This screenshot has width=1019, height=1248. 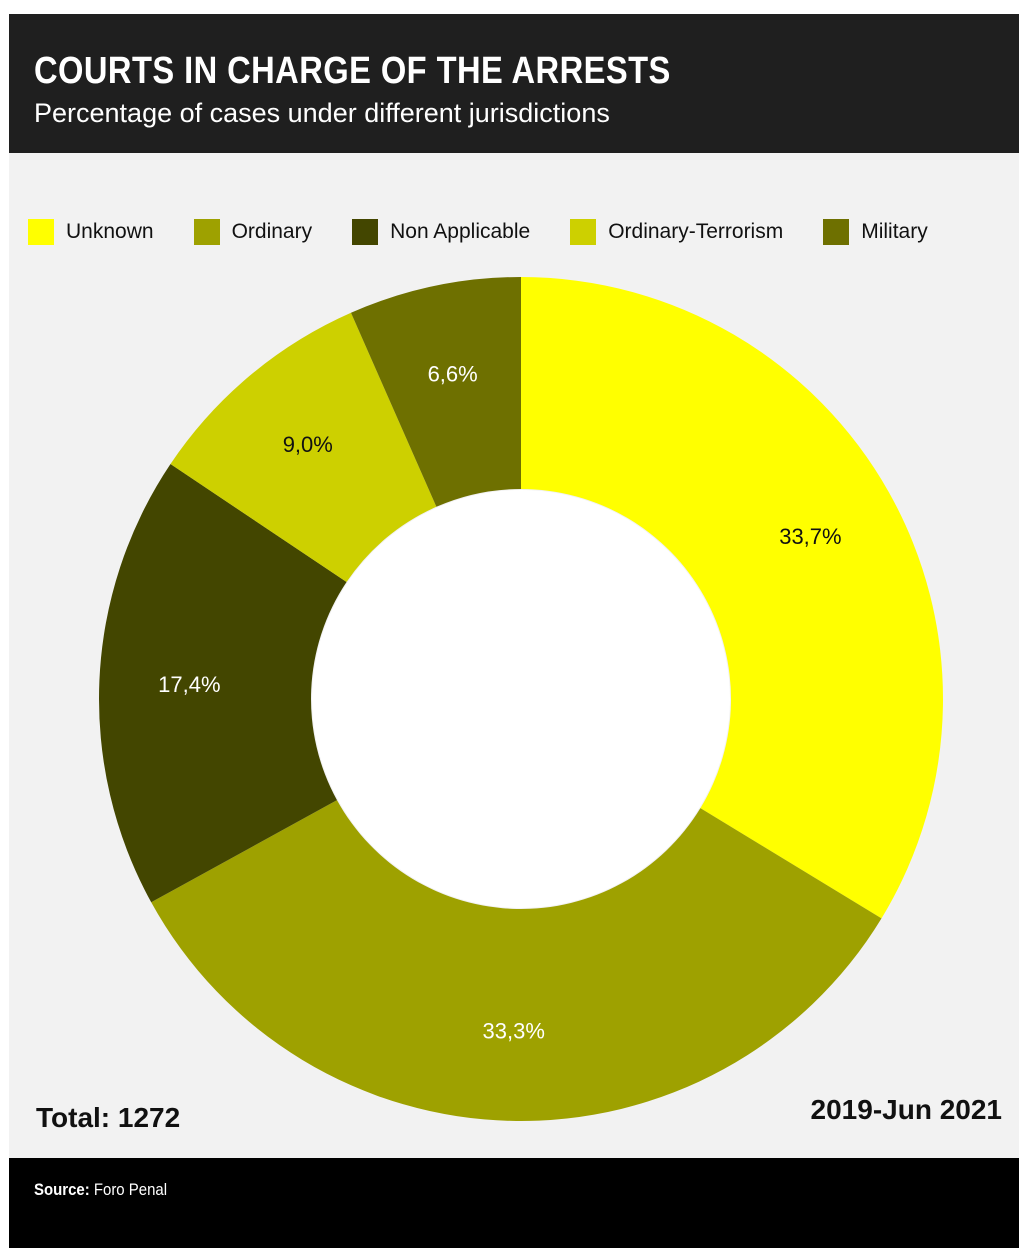 I want to click on slice-military, so click(x=435, y=392).